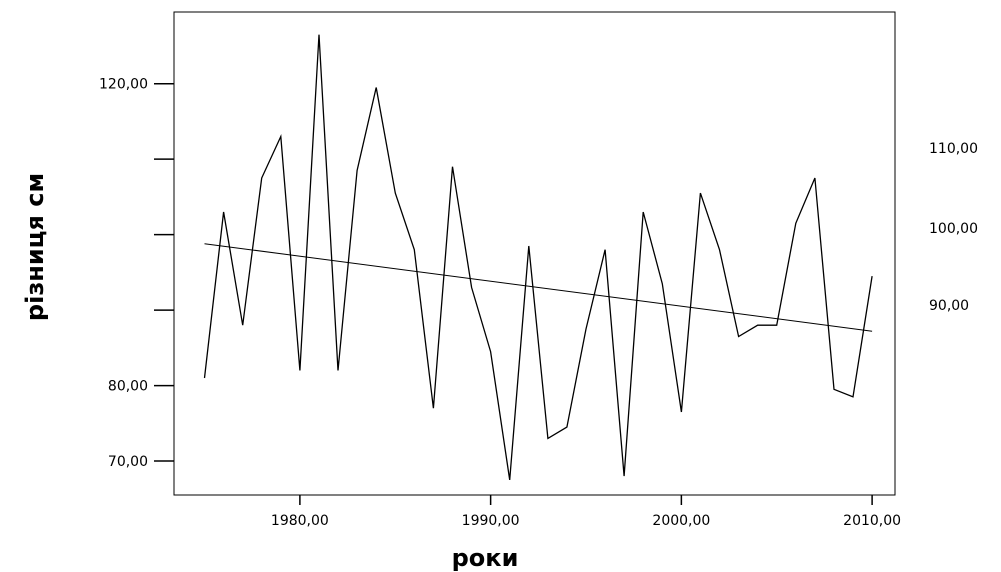 This screenshot has height=572, width=1001. Describe the element at coordinates (491, 521) in the screenshot. I see `x-tick-label: 1990,00` at that location.